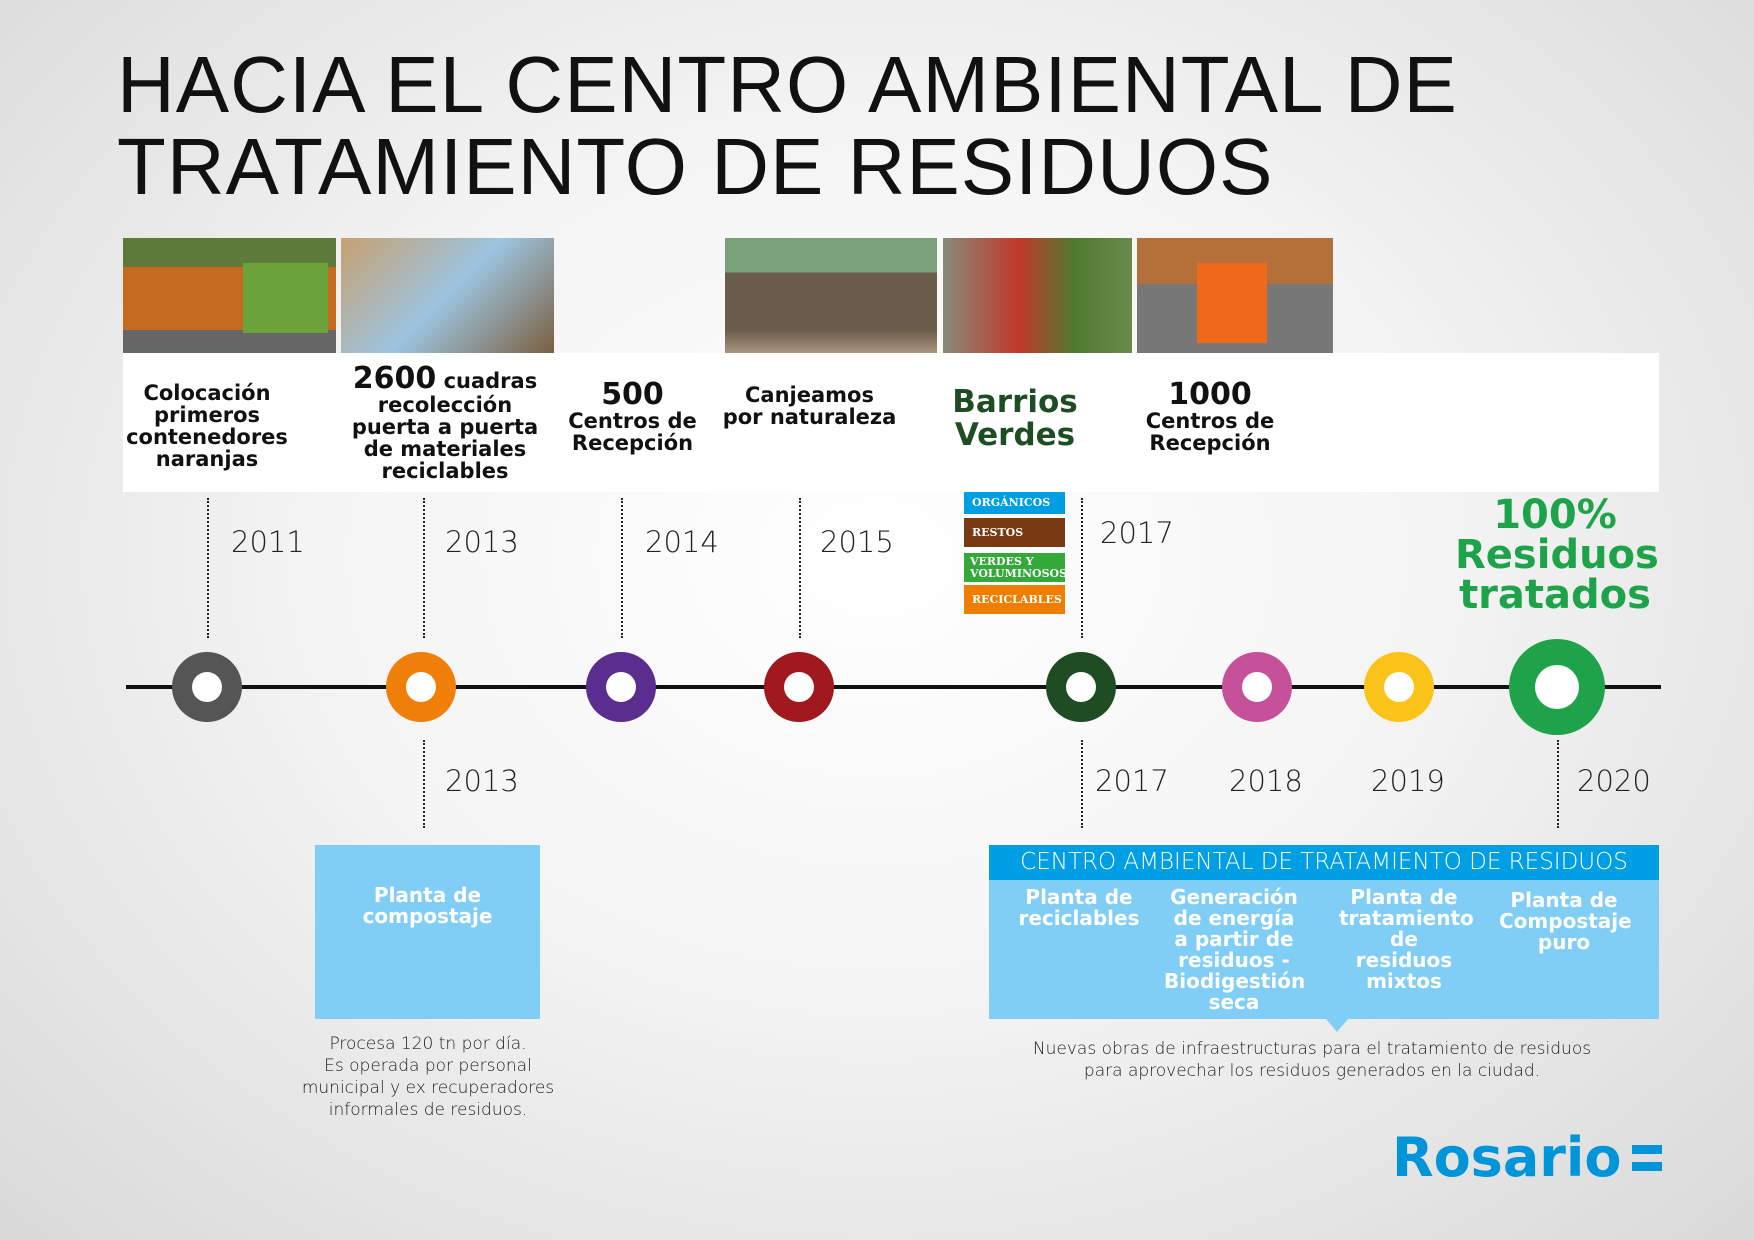  I want to click on milestone-2018, so click(1257, 687).